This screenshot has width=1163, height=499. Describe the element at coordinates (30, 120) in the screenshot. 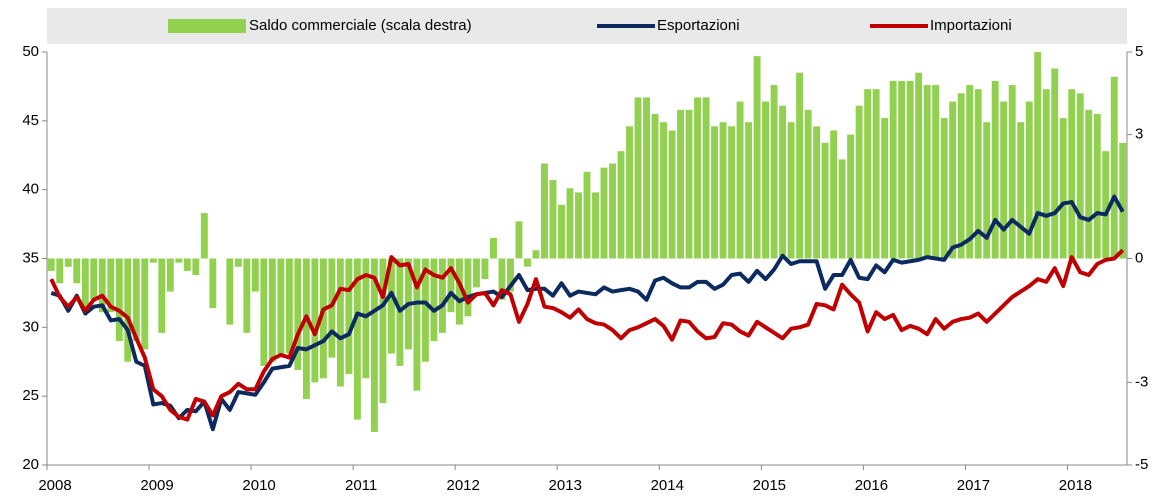

I see `y-tick-label: 45` at that location.